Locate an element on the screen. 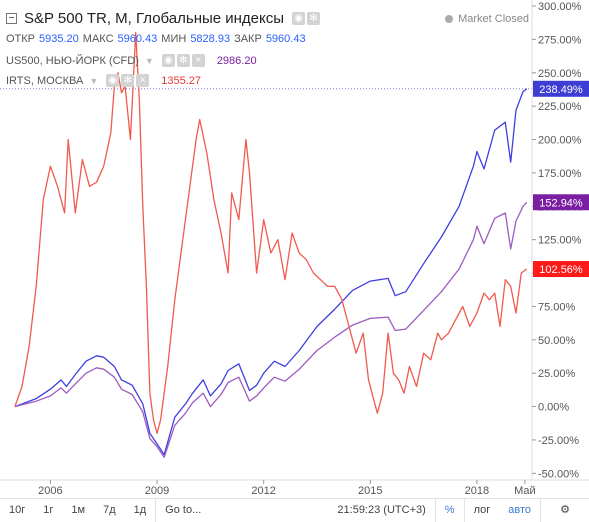  range-10y-button: 10г is located at coordinates (17, 510).